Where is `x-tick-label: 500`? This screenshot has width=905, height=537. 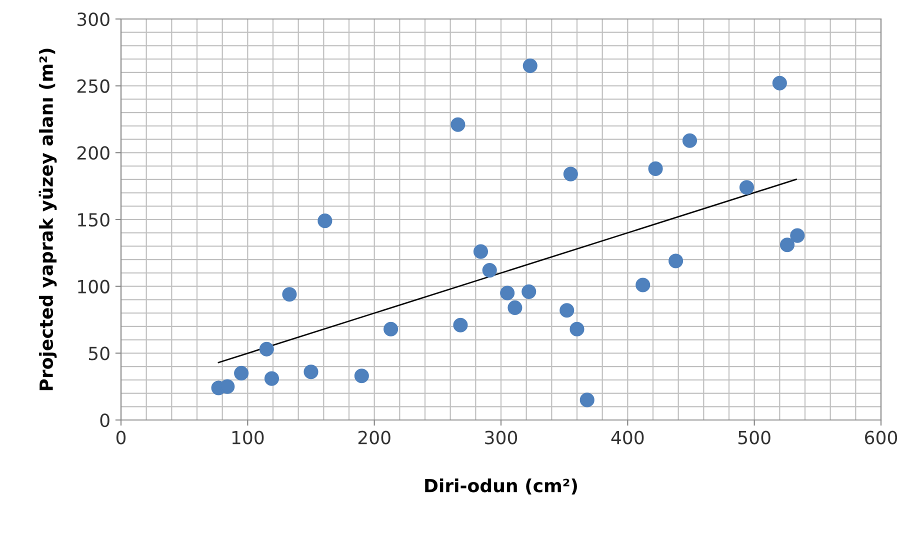 x-tick-label: 500 is located at coordinates (754, 437).